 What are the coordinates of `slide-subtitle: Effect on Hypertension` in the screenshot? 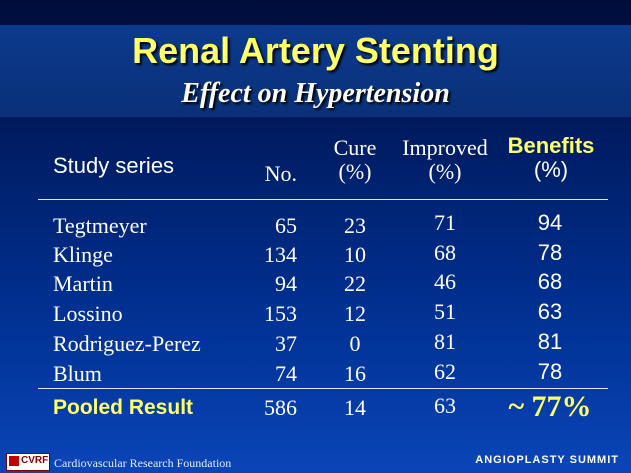 It's located at (315, 93).